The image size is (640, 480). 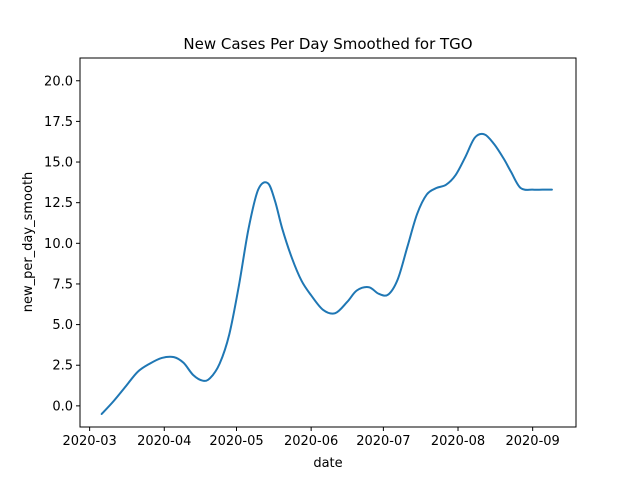 What do you see at coordinates (62, 284) in the screenshot?
I see `y-tick-label: 7.5` at bounding box center [62, 284].